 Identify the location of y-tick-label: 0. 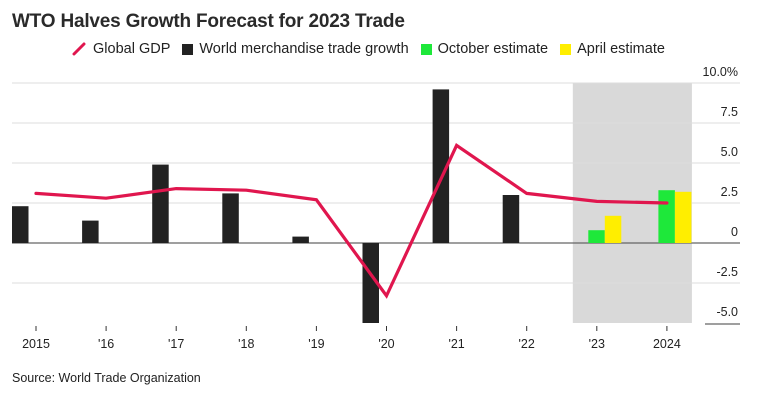
(734, 232).